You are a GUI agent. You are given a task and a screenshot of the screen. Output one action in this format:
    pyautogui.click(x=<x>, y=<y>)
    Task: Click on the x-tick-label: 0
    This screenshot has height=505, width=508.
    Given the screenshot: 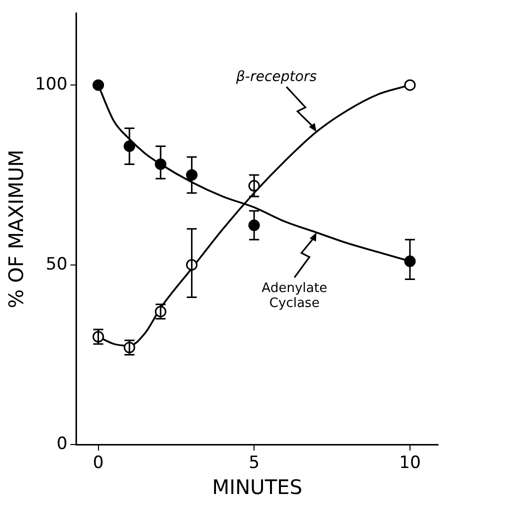 What is the action you would take?
    pyautogui.click(x=98, y=463)
    